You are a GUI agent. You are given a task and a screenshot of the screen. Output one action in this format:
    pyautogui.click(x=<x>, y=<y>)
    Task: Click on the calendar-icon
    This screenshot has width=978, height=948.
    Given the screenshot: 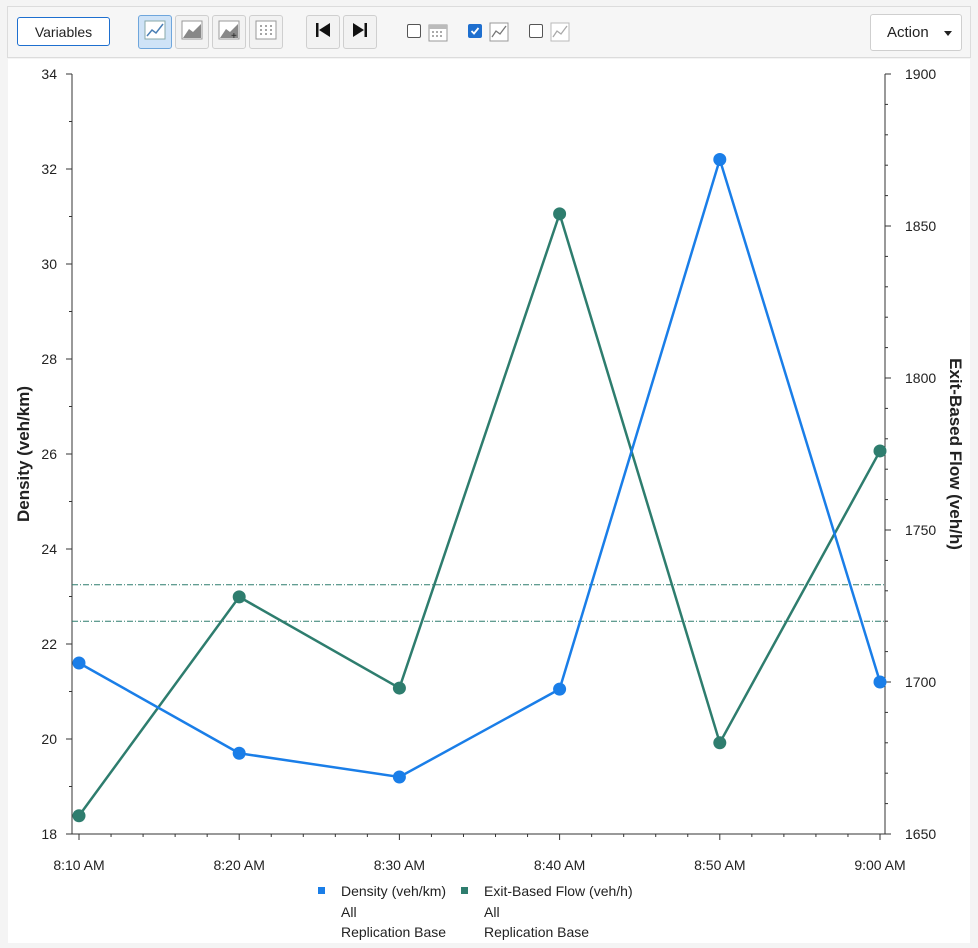 What is the action you would take?
    pyautogui.click(x=438, y=34)
    